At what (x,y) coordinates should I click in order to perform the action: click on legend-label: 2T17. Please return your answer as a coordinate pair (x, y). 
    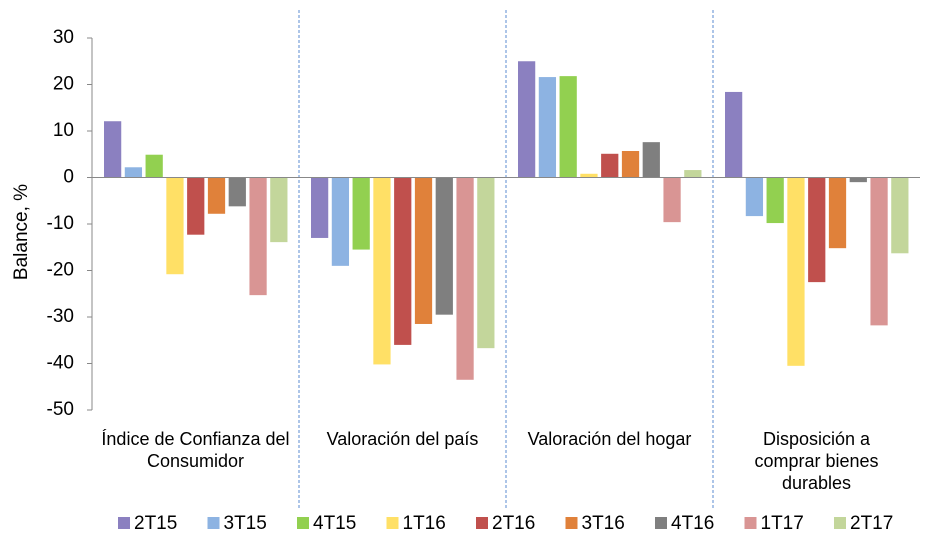
    Looking at the image, I should click on (871, 523).